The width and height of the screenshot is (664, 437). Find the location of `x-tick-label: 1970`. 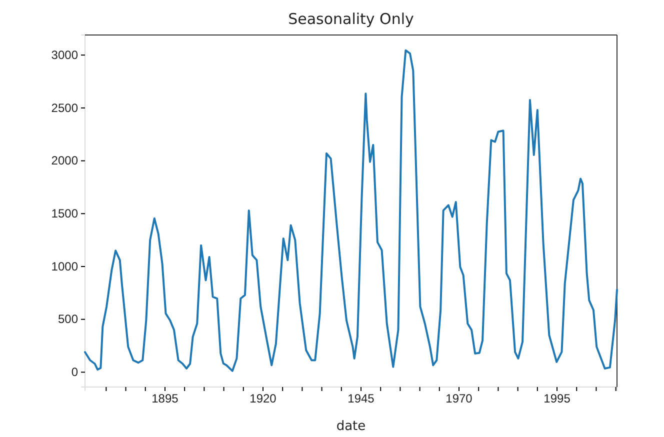

x-tick-label: 1970 is located at coordinates (459, 399).